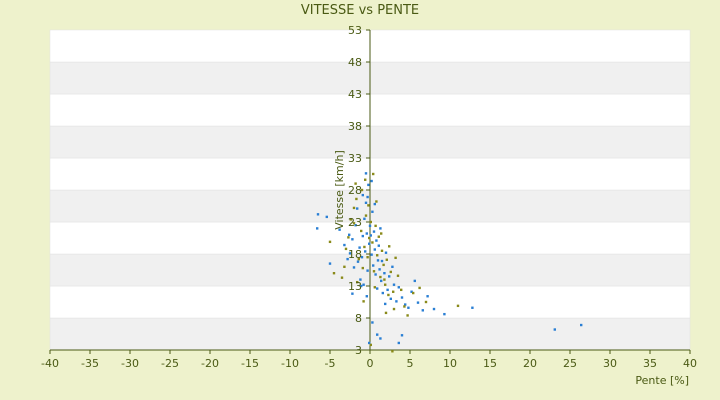 This screenshot has width=720, height=400. What do you see at coordinates (570, 363) in the screenshot?
I see `x-tick-label: 25` at bounding box center [570, 363].